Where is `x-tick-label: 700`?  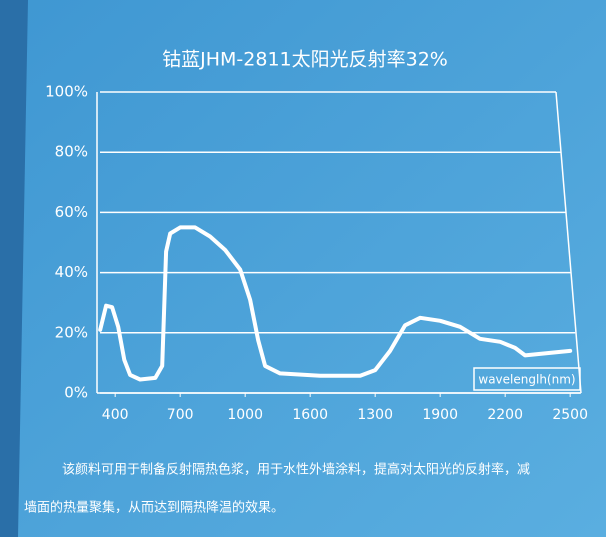
x-tick-label: 700 is located at coordinates (180, 415).